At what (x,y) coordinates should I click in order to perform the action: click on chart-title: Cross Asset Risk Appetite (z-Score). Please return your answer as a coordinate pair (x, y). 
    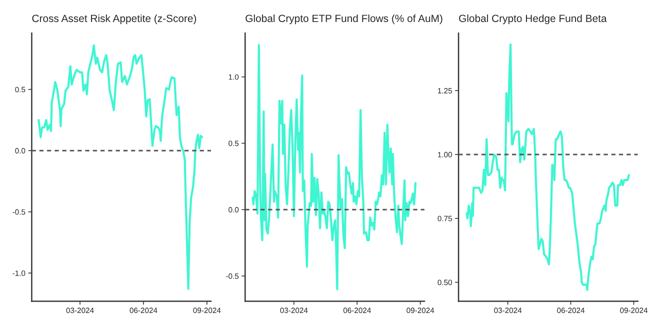
    Looking at the image, I should click on (114, 19).